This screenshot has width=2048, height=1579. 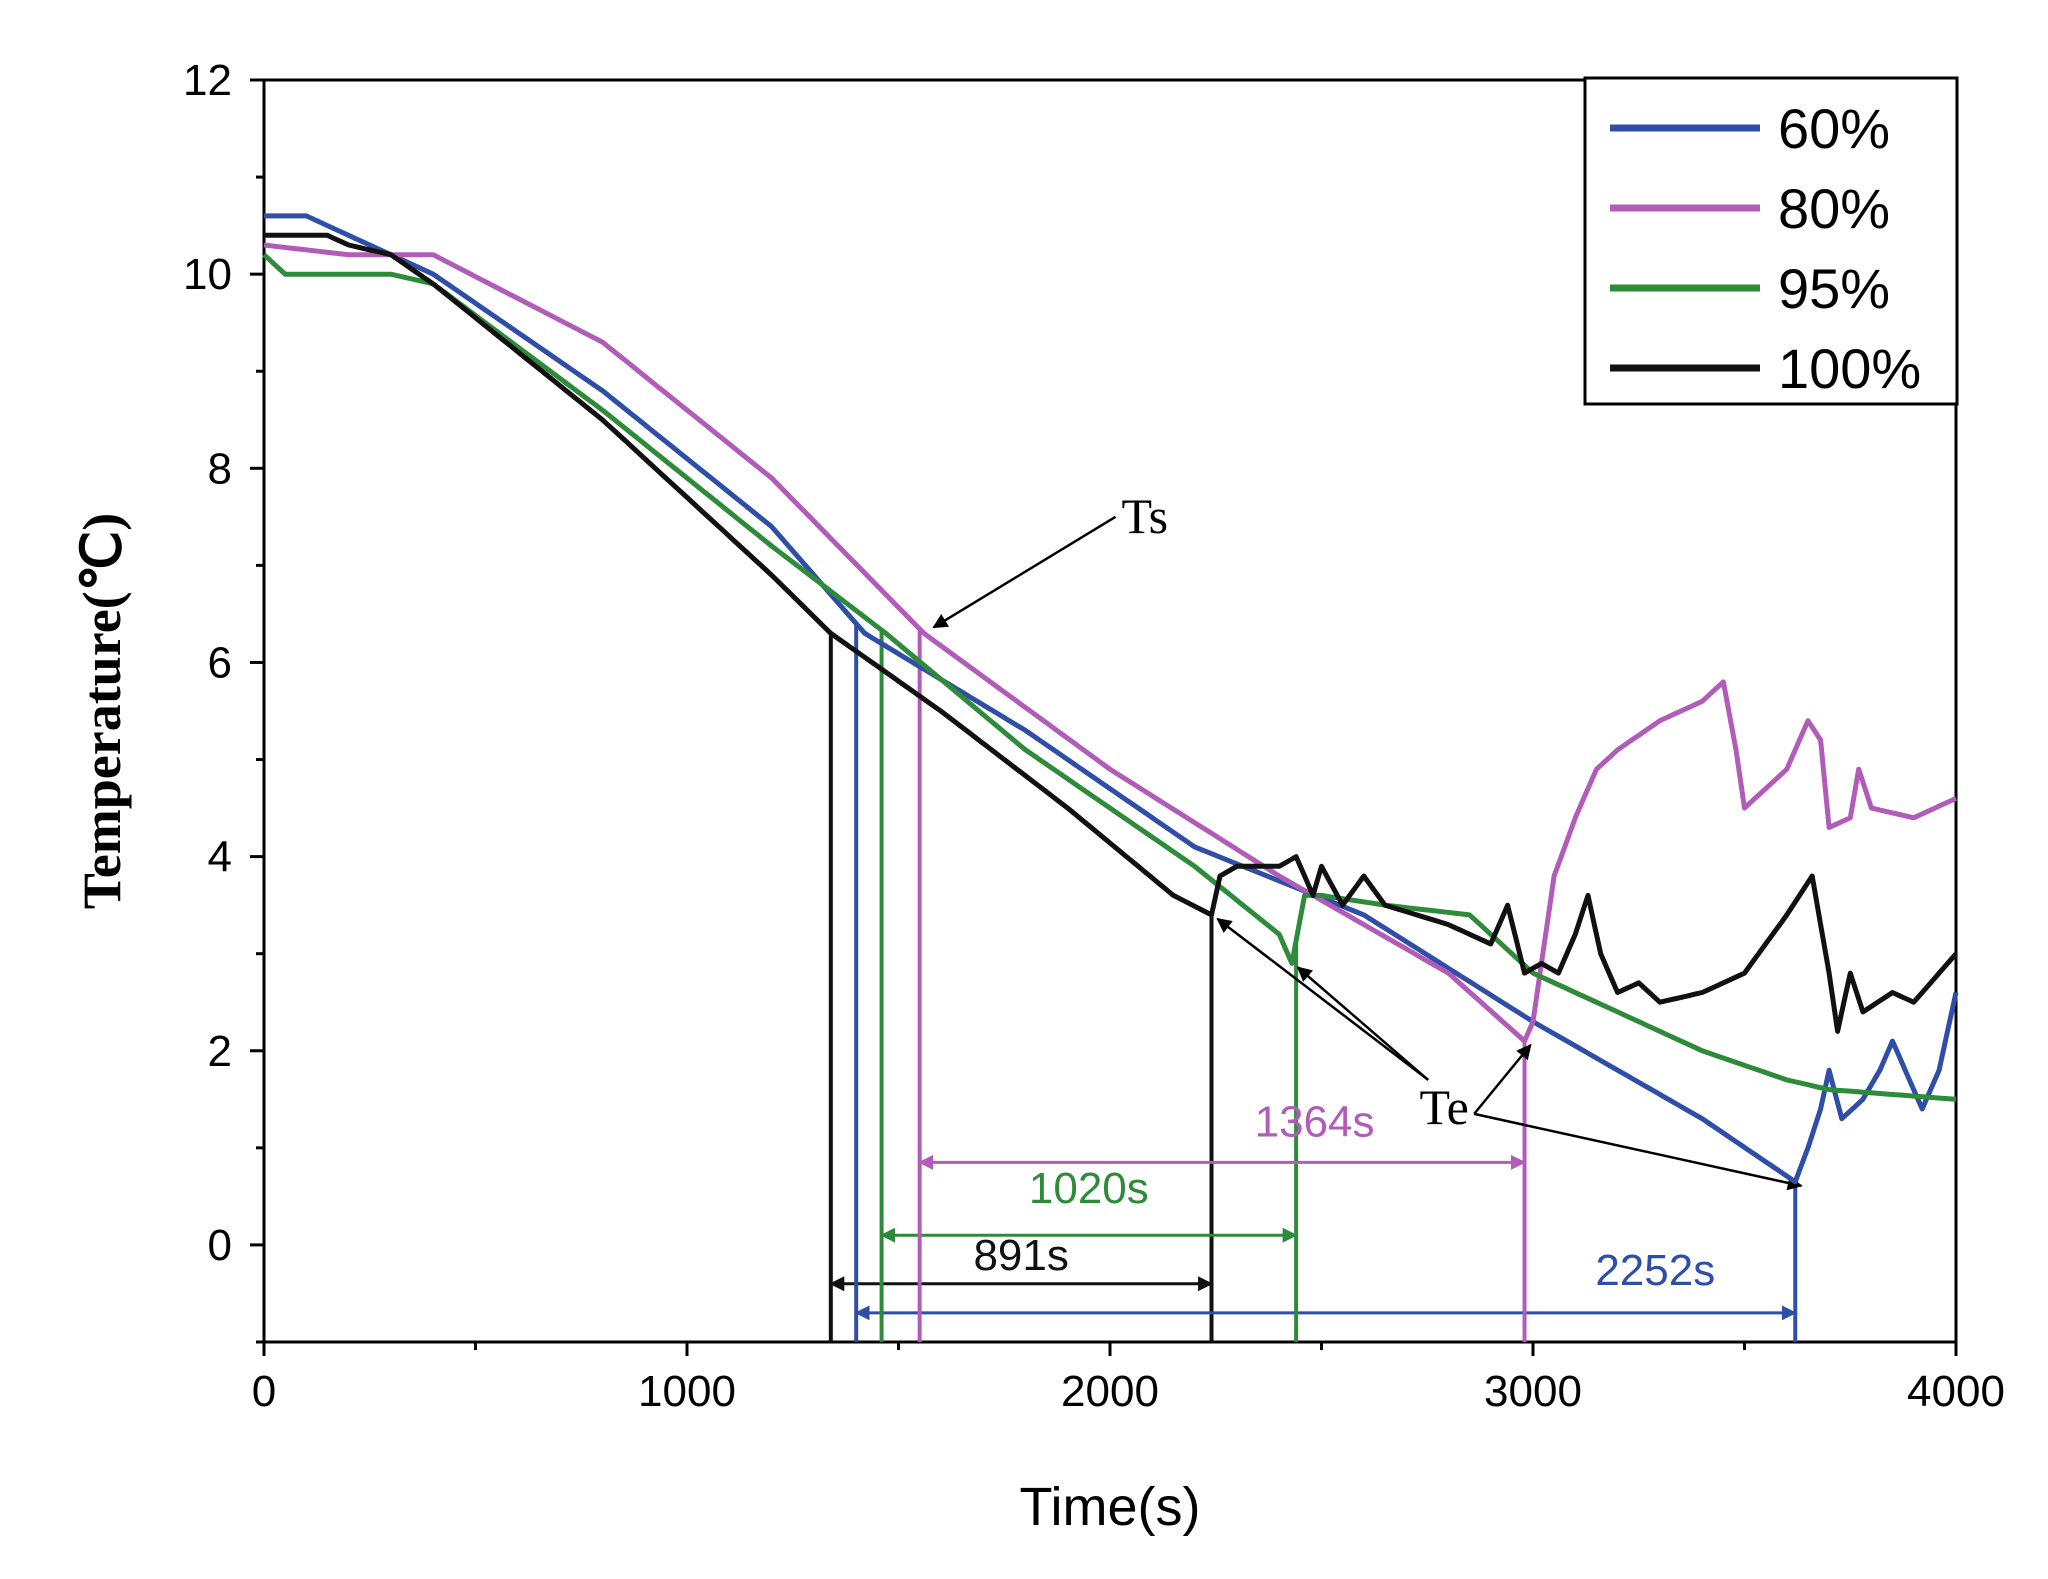 What do you see at coordinates (207, 80) in the screenshot?
I see `y-tick-label-12: 12` at bounding box center [207, 80].